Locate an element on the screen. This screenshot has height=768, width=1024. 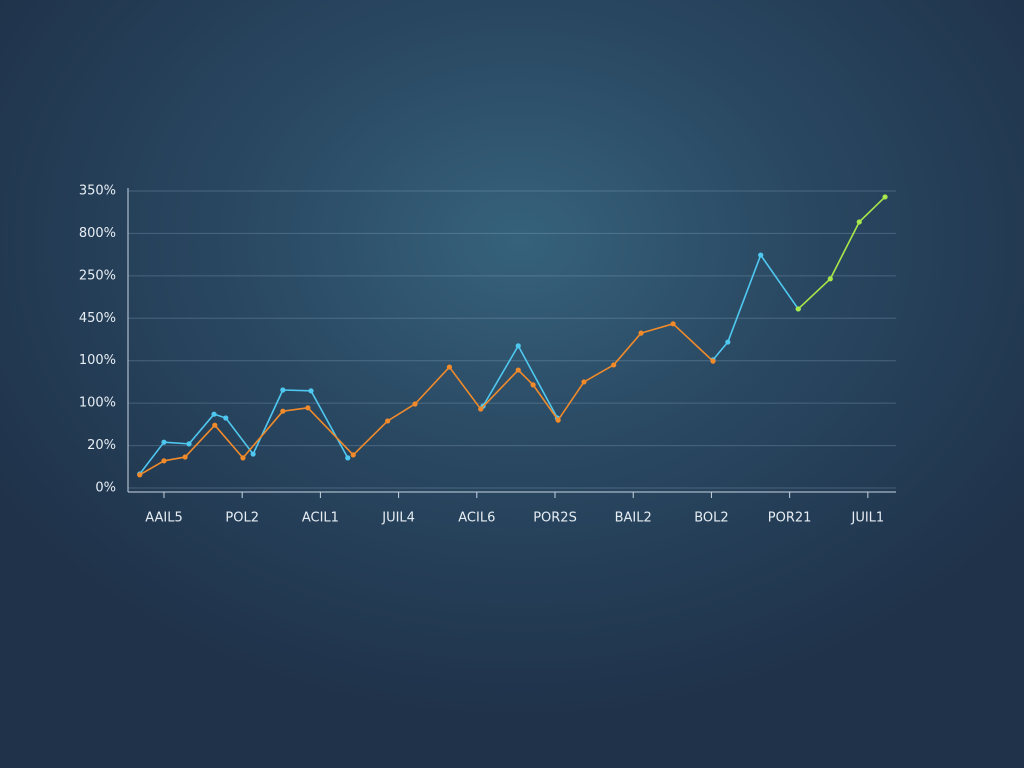
x-tick-label: POR21 is located at coordinates (790, 518).